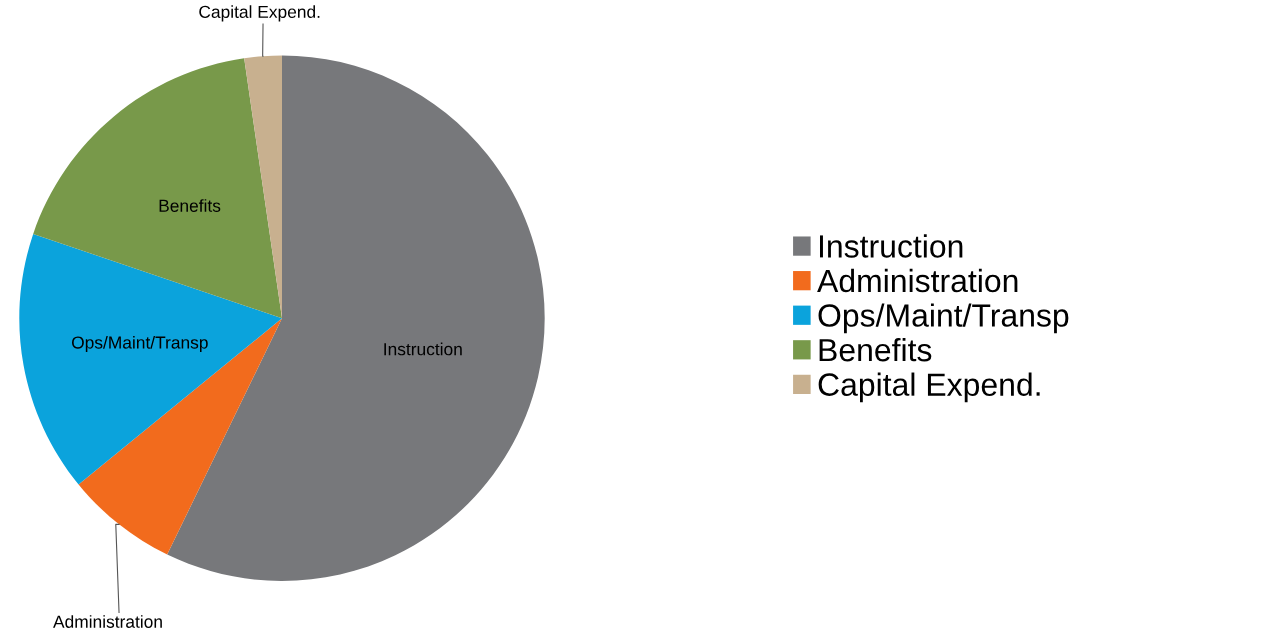 The height and width of the screenshot is (629, 1276). What do you see at coordinates (943, 318) in the screenshot?
I see `legend-label: Ops/Maint/Transp` at bounding box center [943, 318].